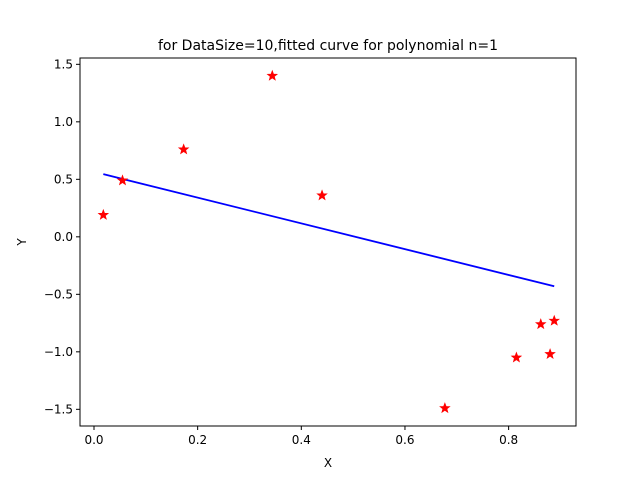 The height and width of the screenshot is (480, 640). I want to click on y-tick-label: −1.5, so click(58, 409).